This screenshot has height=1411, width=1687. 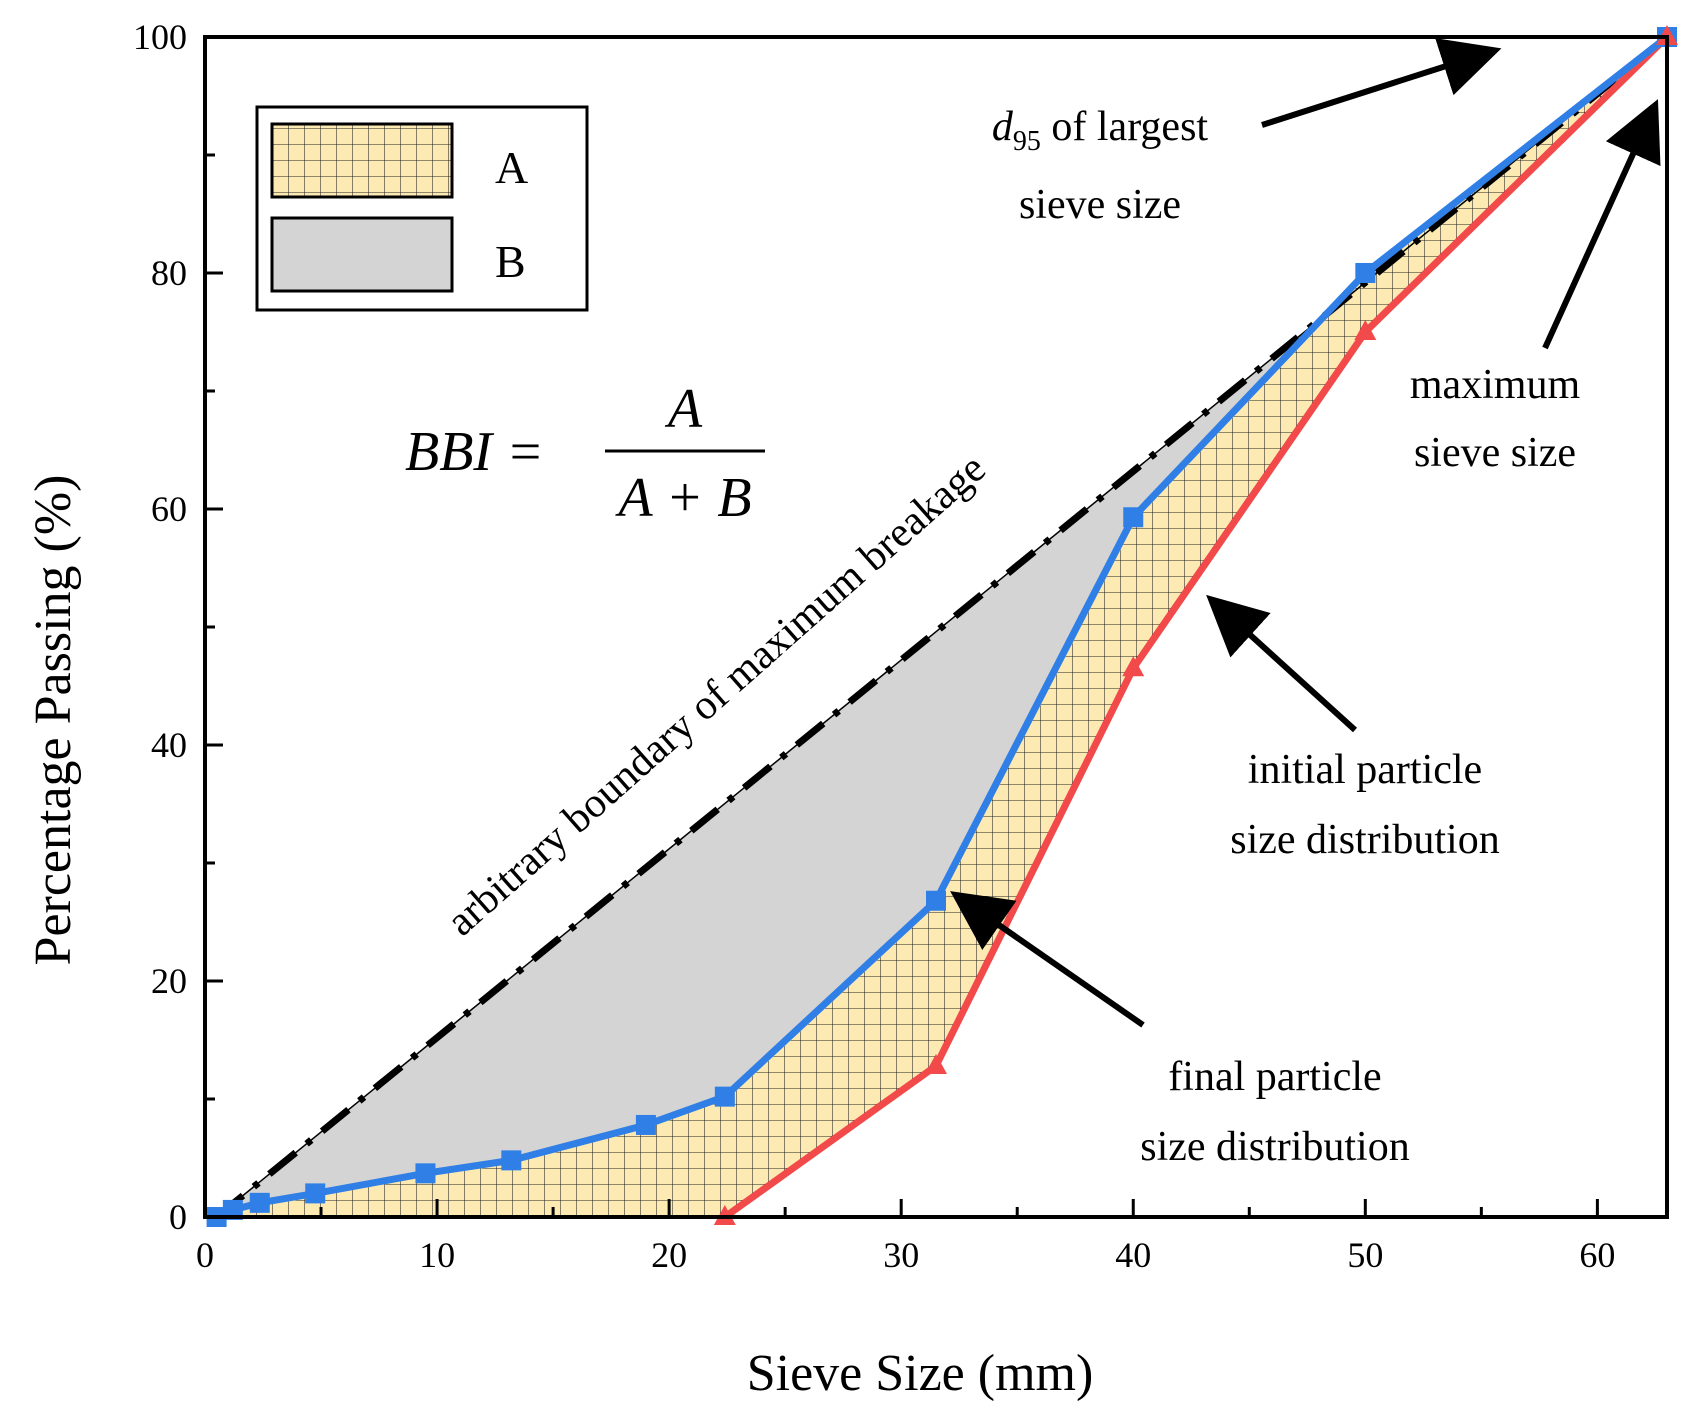 What do you see at coordinates (511, 167) in the screenshot?
I see `legend-label-a: A` at bounding box center [511, 167].